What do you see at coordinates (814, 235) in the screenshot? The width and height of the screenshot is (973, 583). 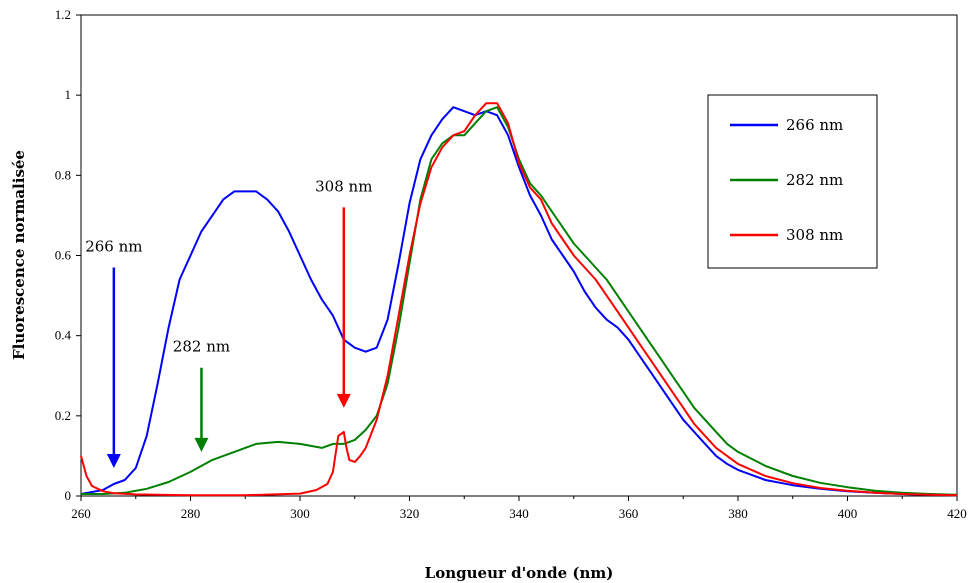 I see `legend-label: 308 nm` at bounding box center [814, 235].